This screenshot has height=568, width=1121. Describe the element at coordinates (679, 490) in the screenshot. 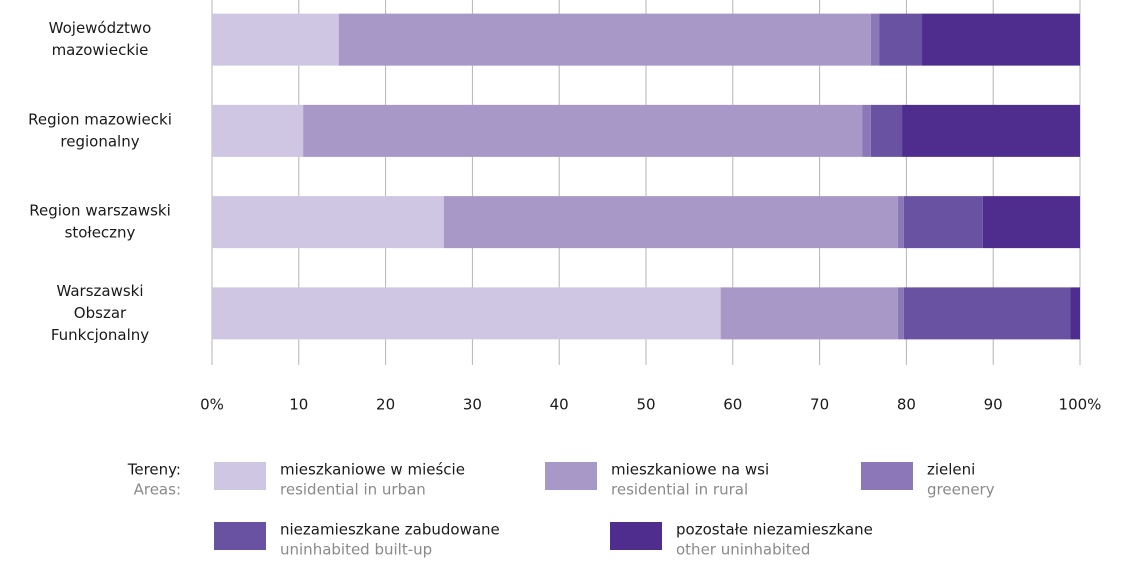

I see `legend-label-en: residential in rural` at that location.